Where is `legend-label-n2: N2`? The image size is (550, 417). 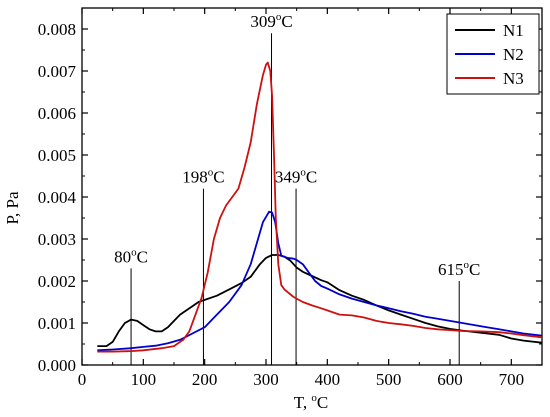 legend-label-n2: N2 is located at coordinates (513, 54).